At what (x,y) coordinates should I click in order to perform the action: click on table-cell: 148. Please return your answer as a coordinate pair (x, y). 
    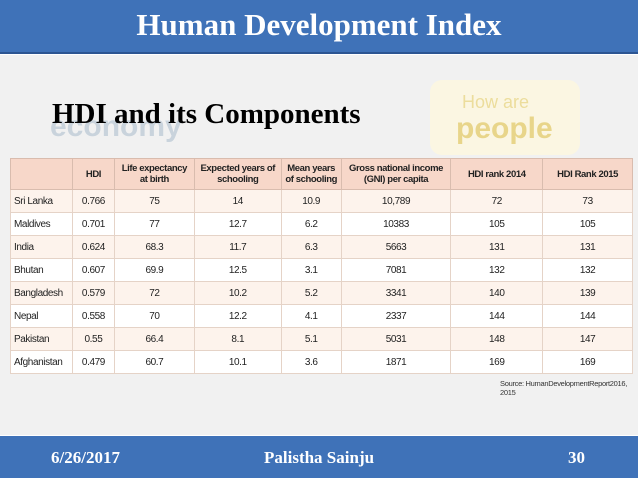
    Looking at the image, I should click on (497, 339).